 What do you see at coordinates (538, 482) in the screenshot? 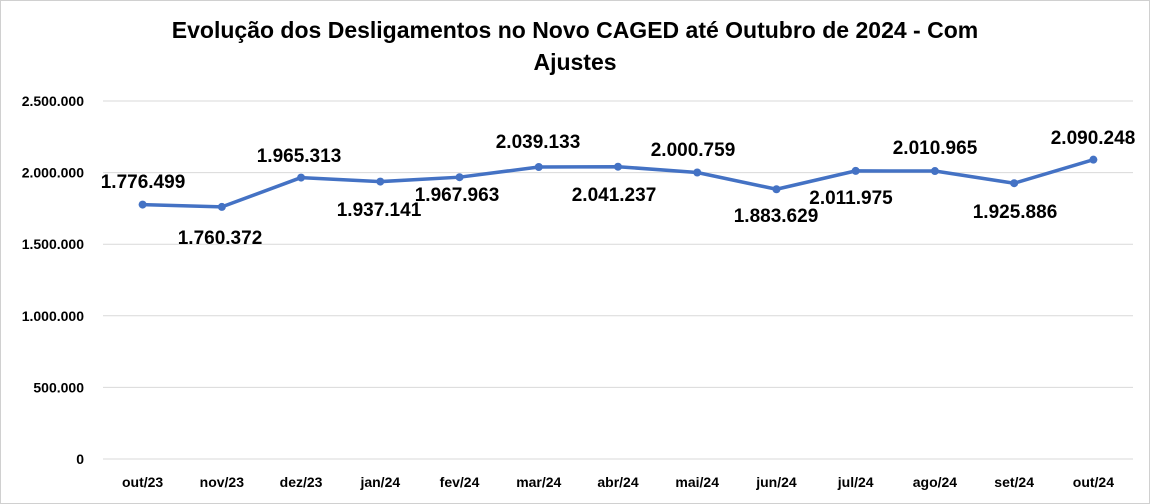
I see `x-tick-label: mar/24` at bounding box center [538, 482].